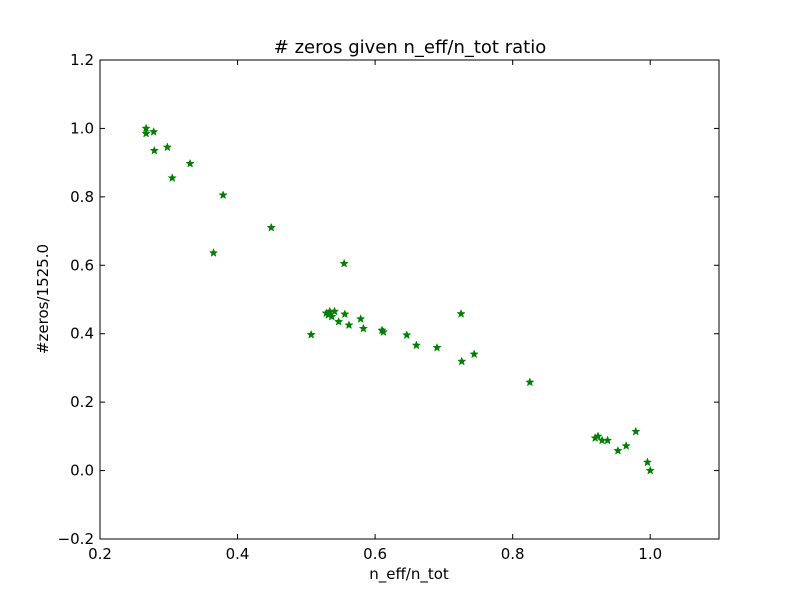 The height and width of the screenshot is (604, 800). I want to click on y-axis-label: #zeros/1525.0, so click(43, 299).